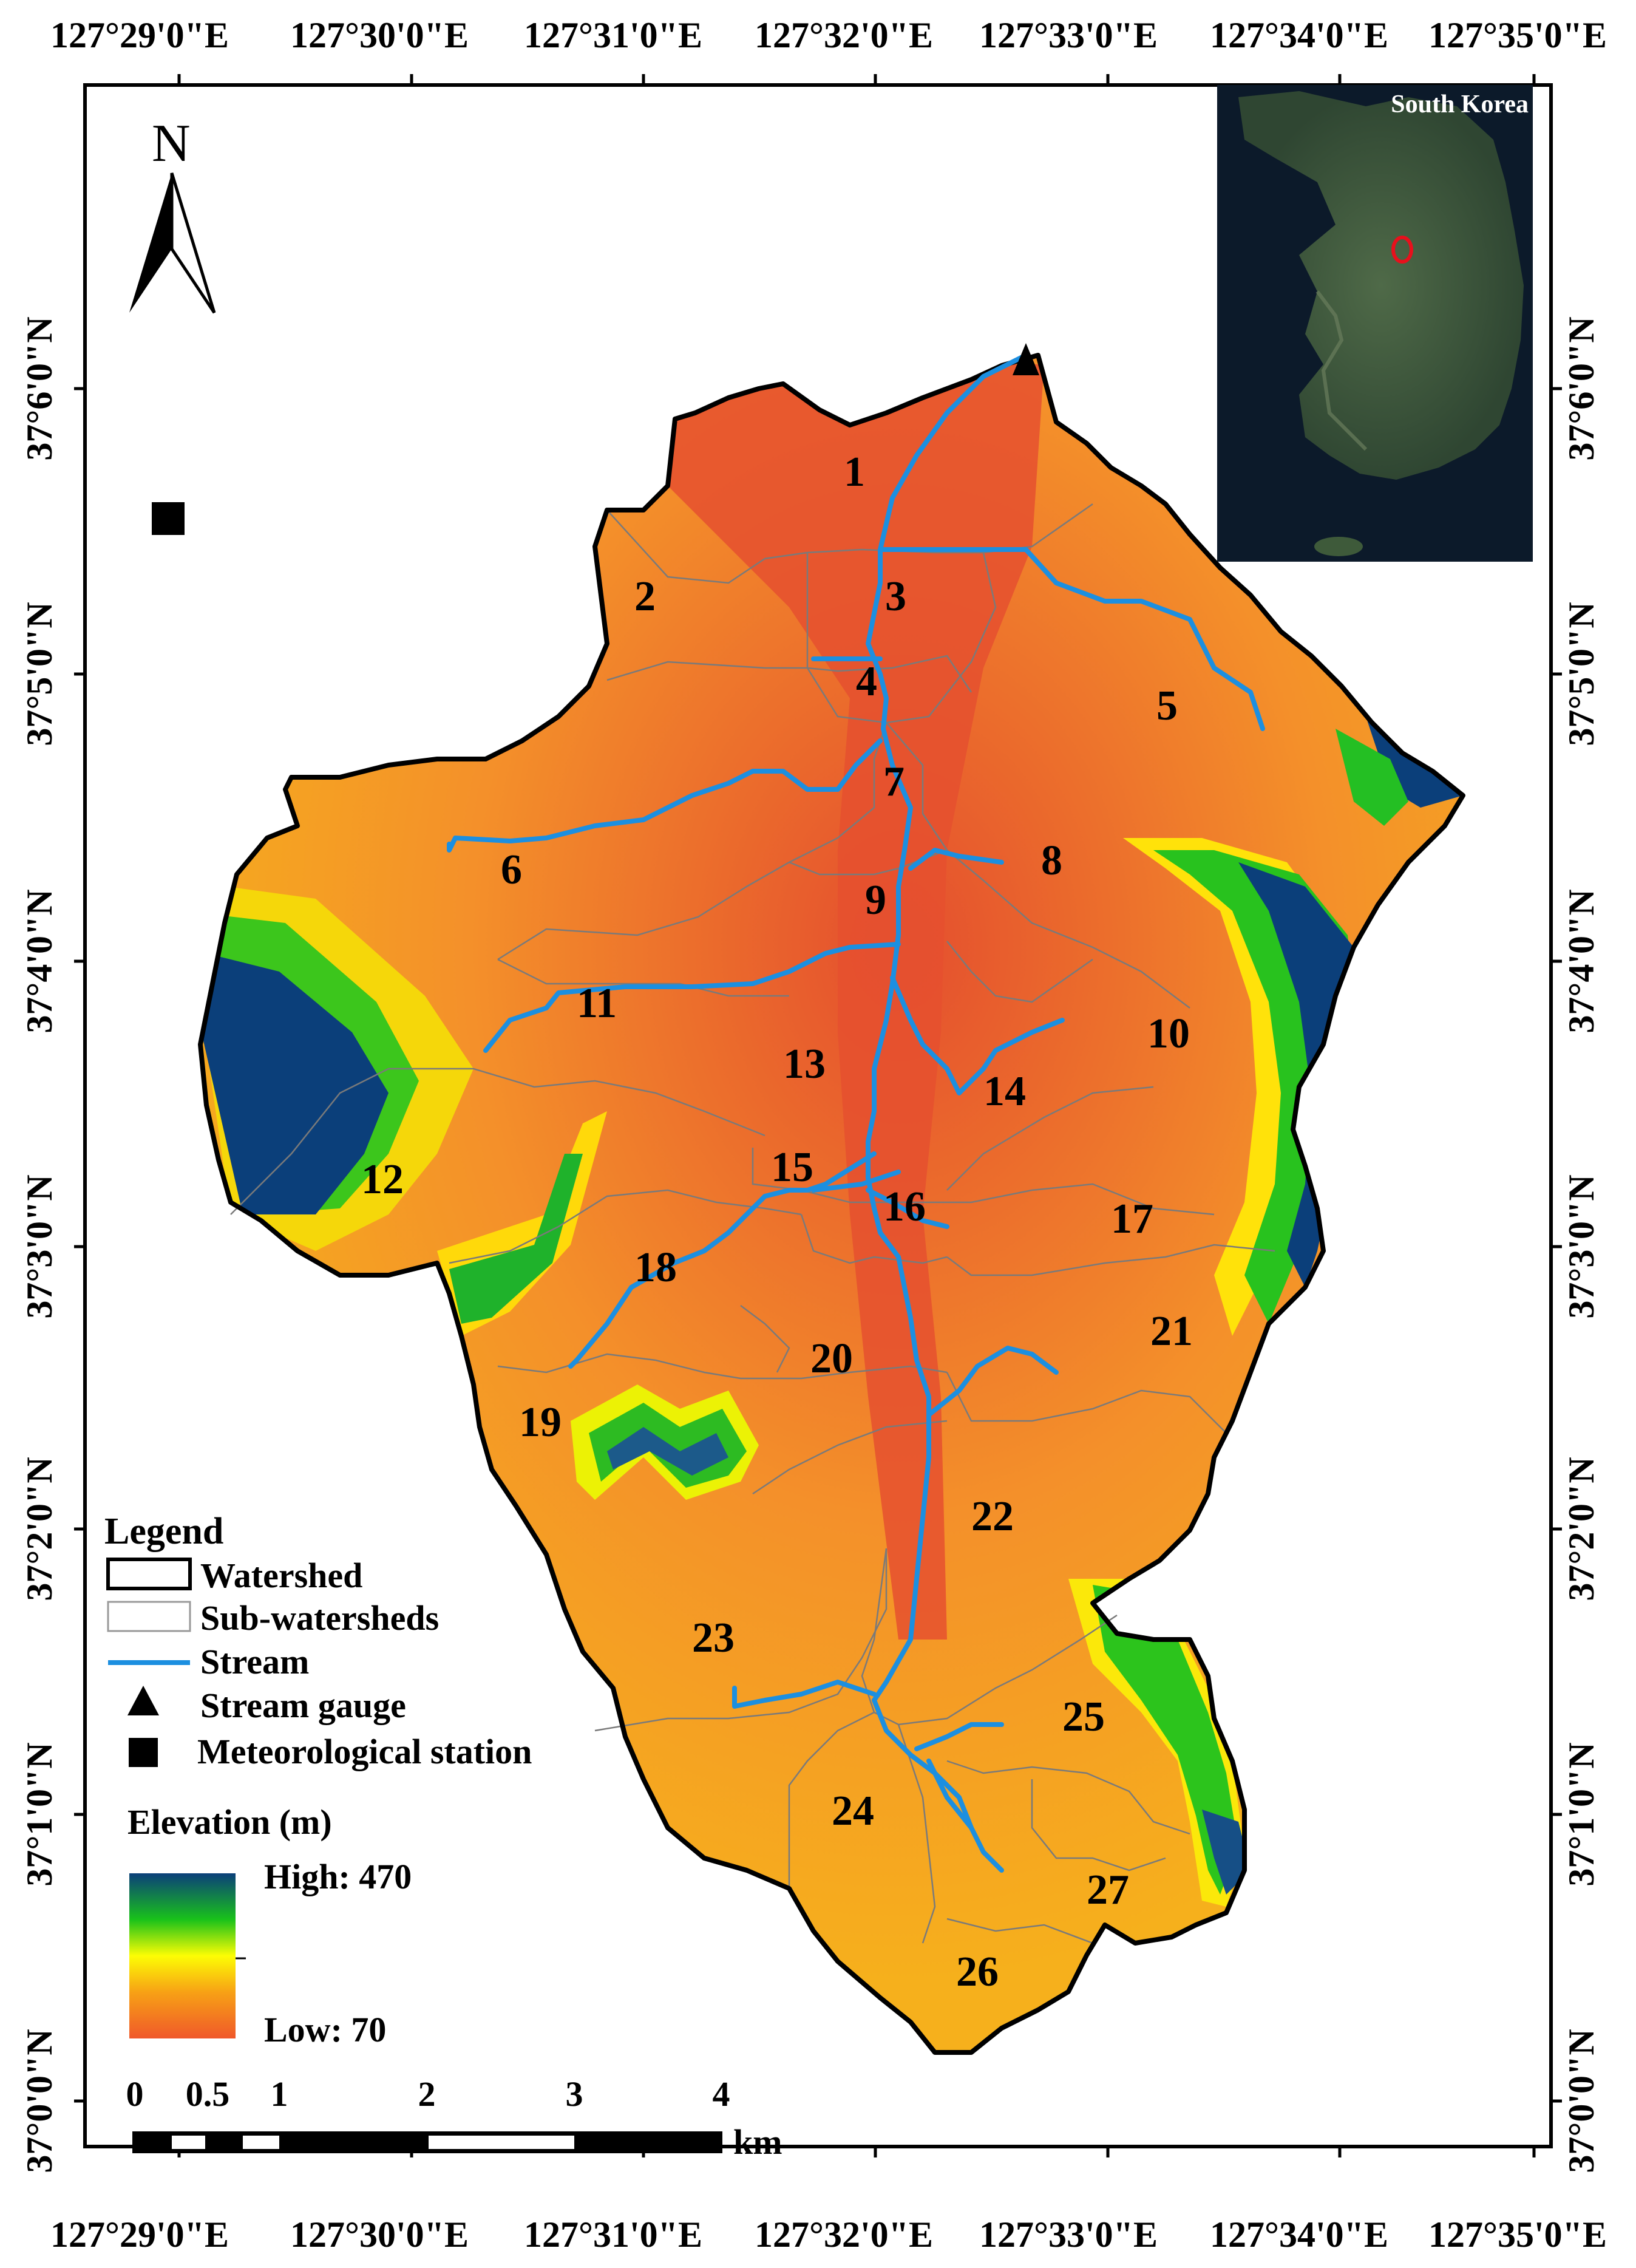  What do you see at coordinates (172, 143) in the screenshot?
I see `north-arrow-letter: N` at bounding box center [172, 143].